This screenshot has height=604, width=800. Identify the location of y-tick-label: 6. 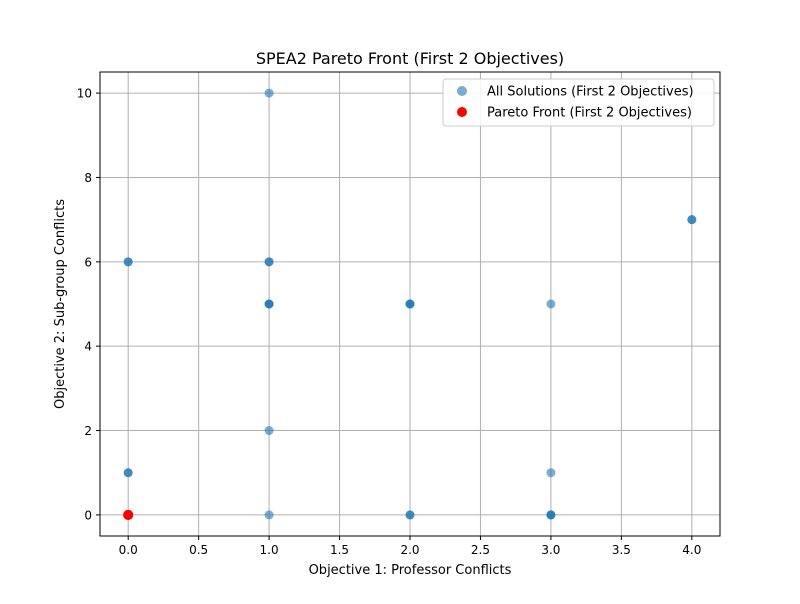
(88, 262).